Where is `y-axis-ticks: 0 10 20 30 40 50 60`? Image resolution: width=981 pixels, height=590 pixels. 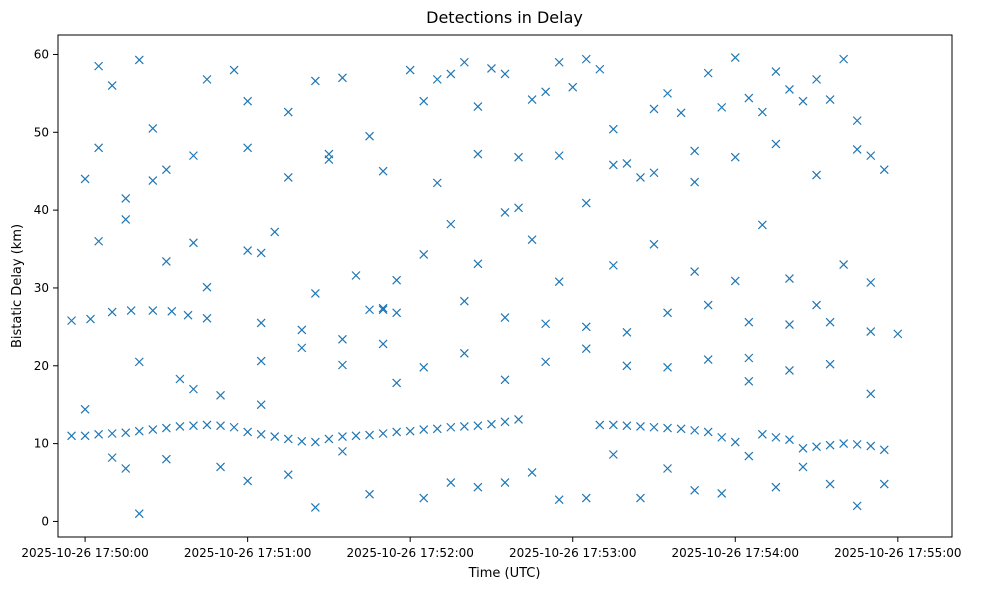 y-axis-ticks: 0 10 20 30 40 50 60 is located at coordinates (46, 287).